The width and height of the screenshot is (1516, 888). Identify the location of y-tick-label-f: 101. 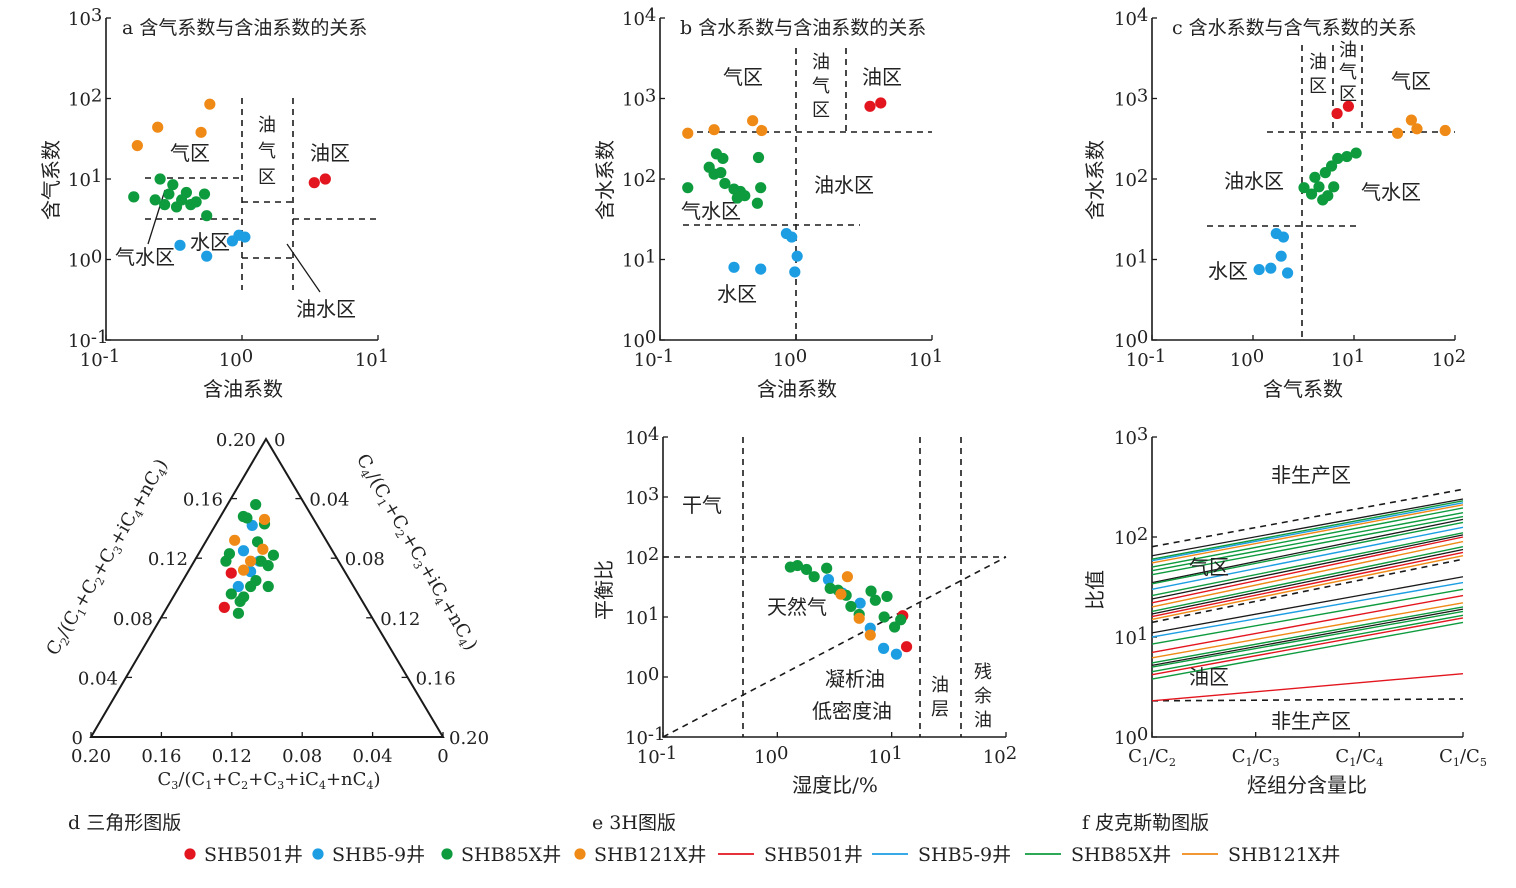
(1131, 636).